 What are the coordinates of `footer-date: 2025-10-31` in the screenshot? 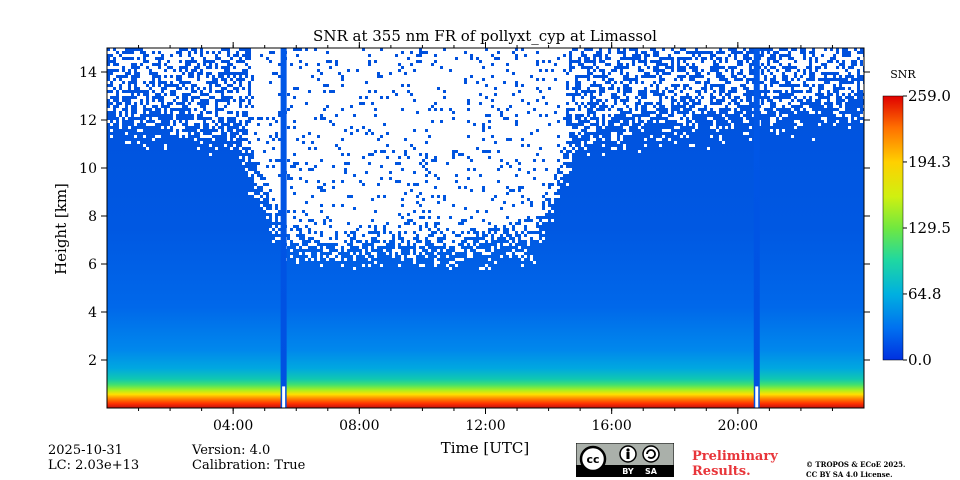 It's located at (85, 450).